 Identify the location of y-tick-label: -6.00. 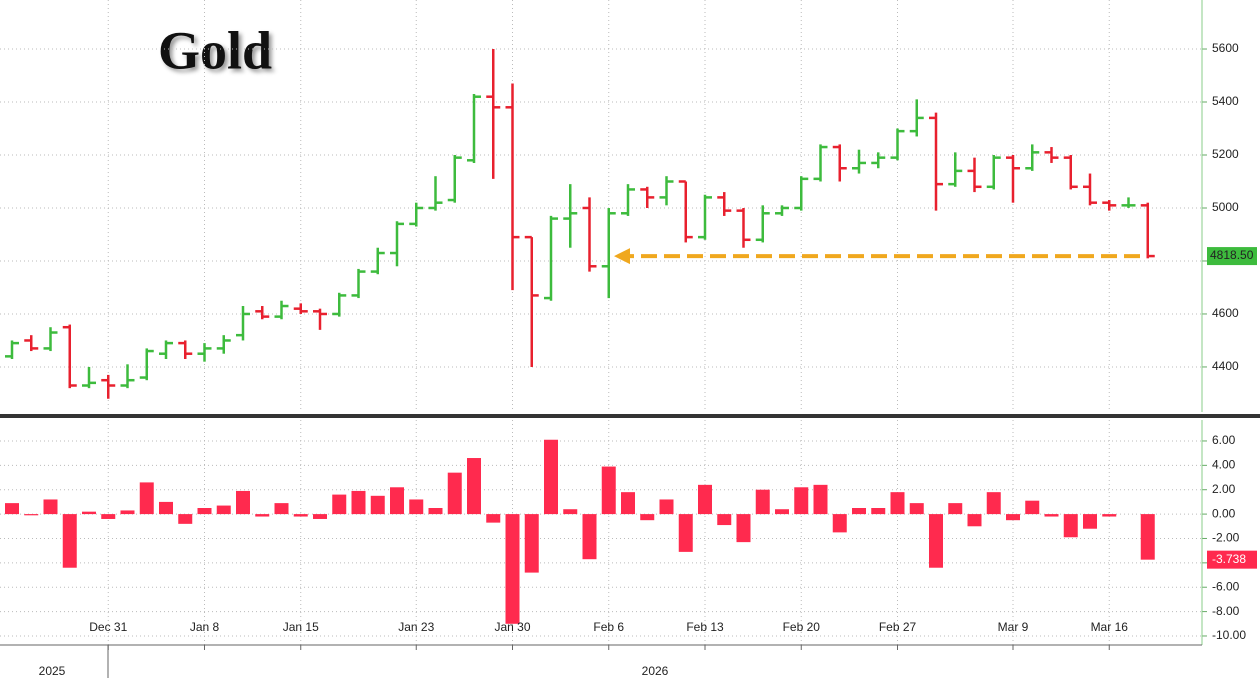
(1226, 586).